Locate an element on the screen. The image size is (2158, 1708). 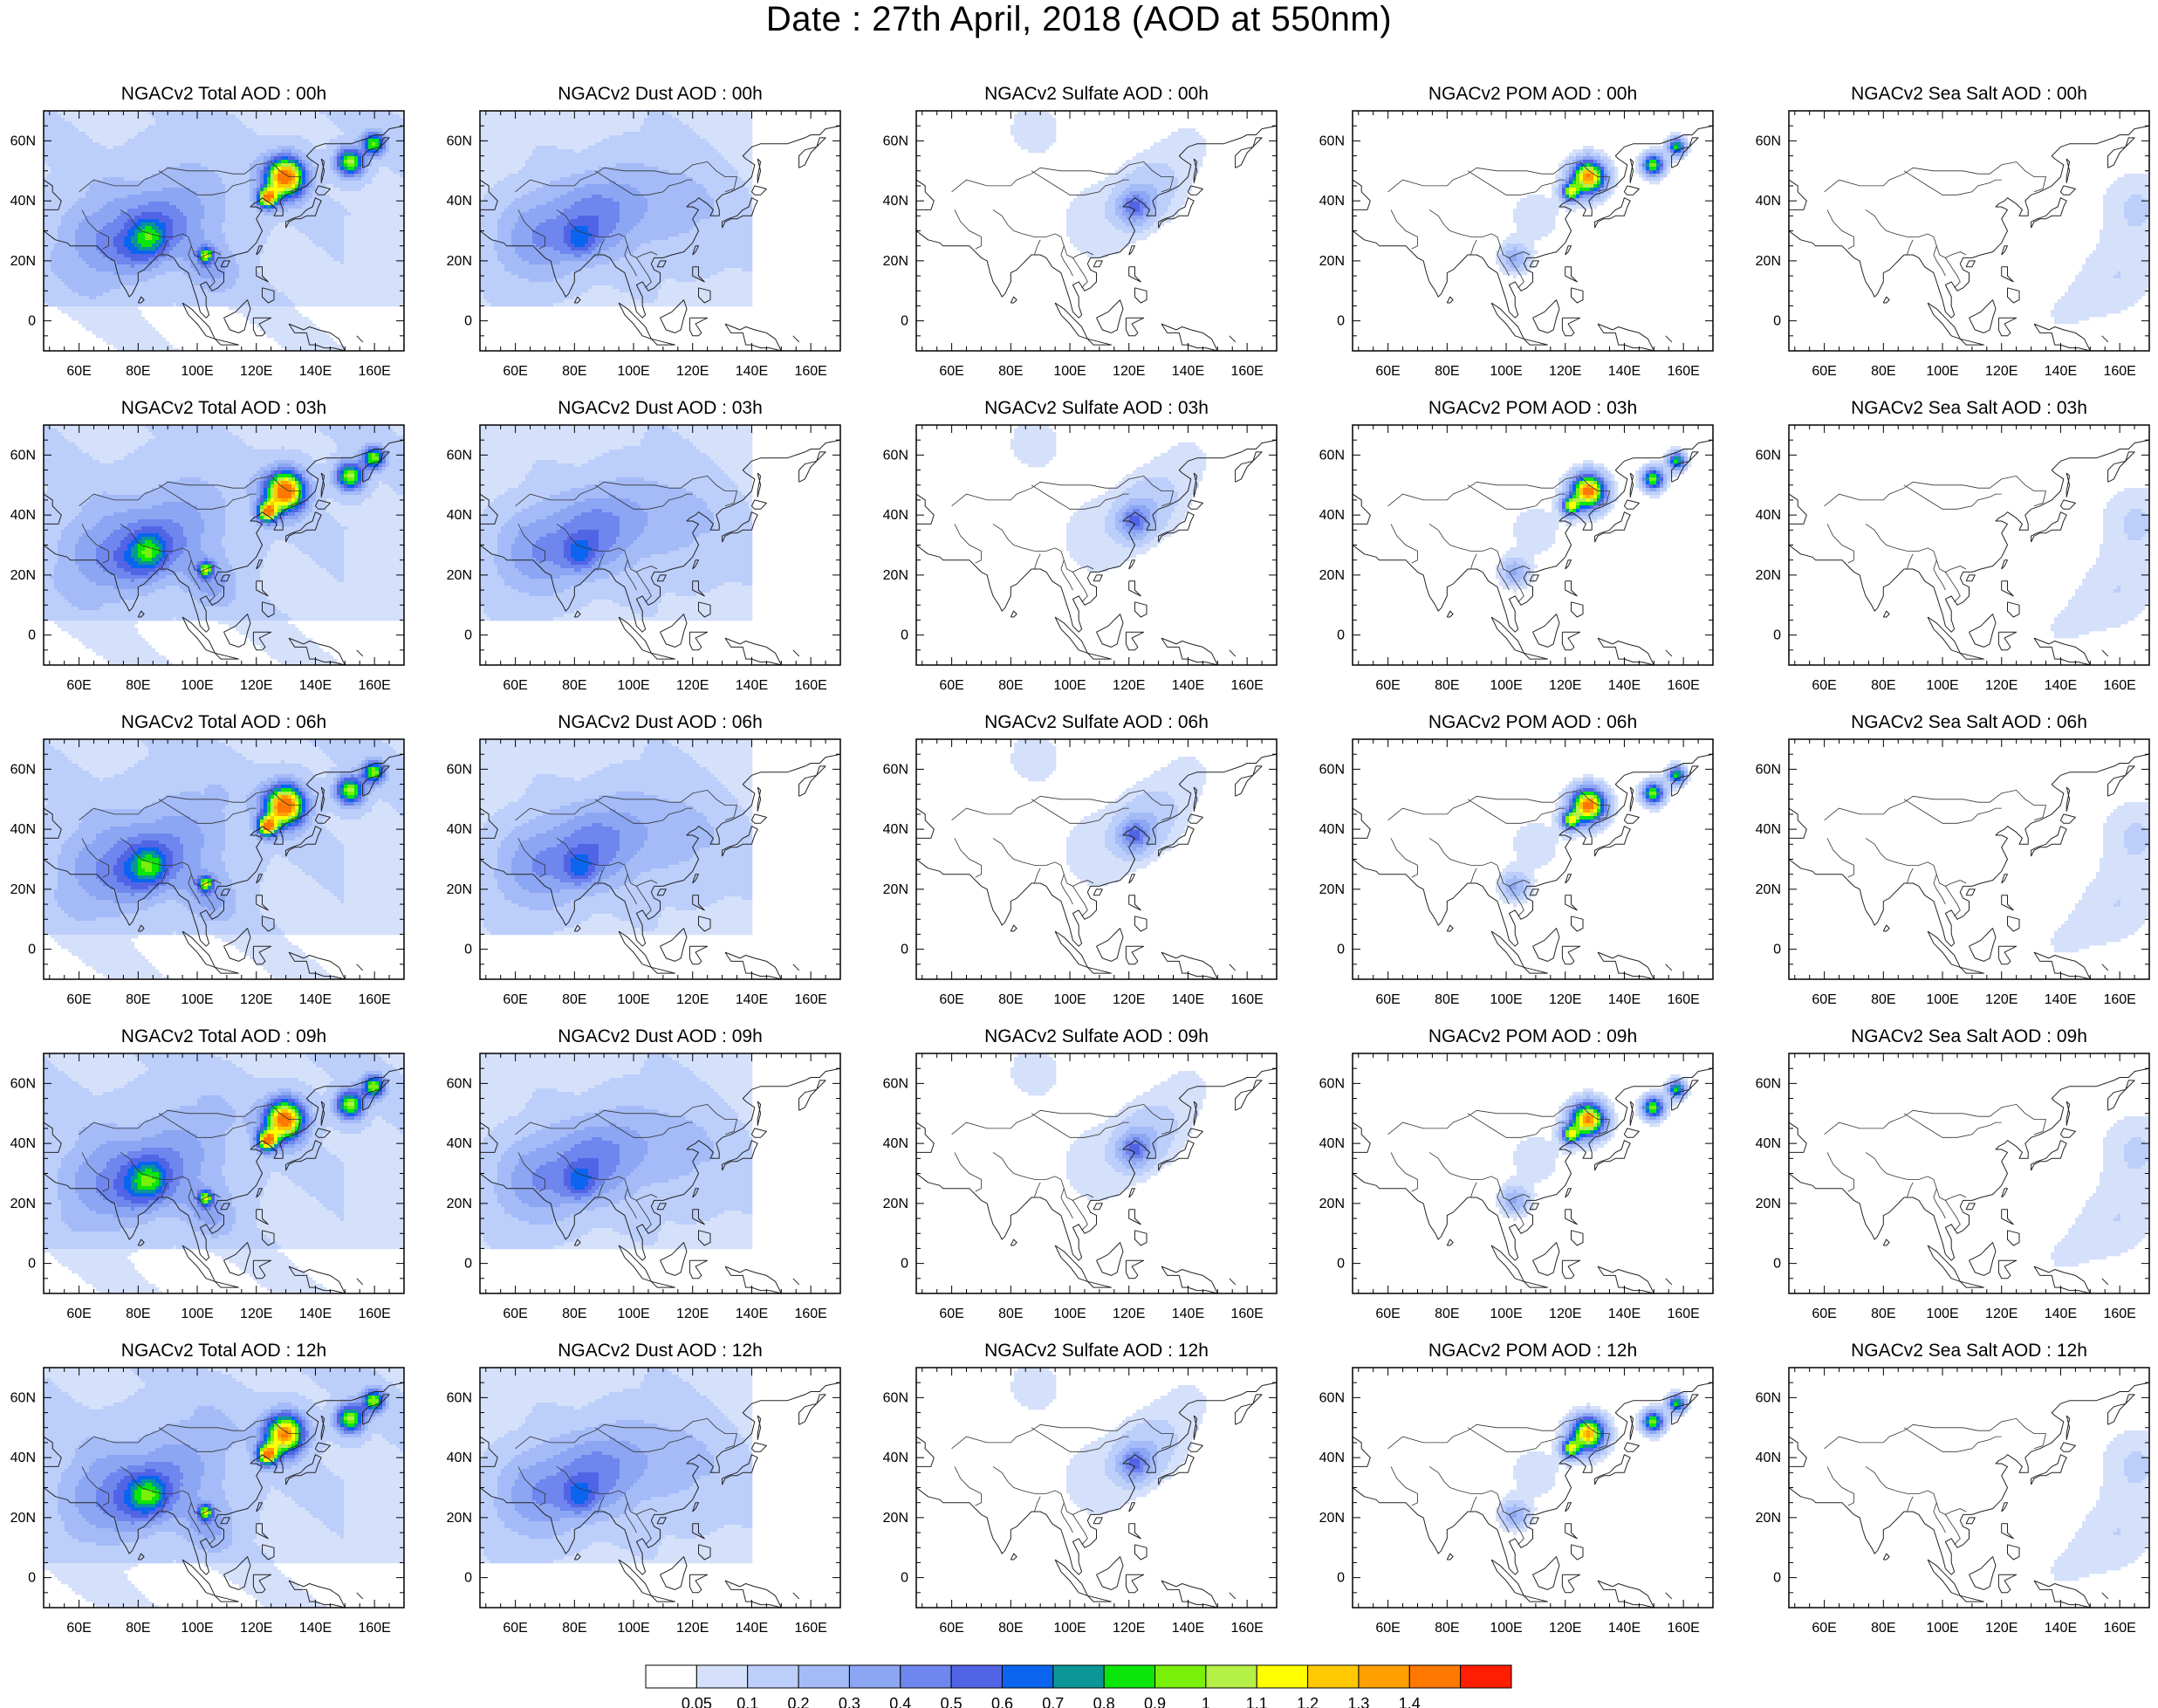
colorbar-label: 0.6 is located at coordinates (1002, 1701).